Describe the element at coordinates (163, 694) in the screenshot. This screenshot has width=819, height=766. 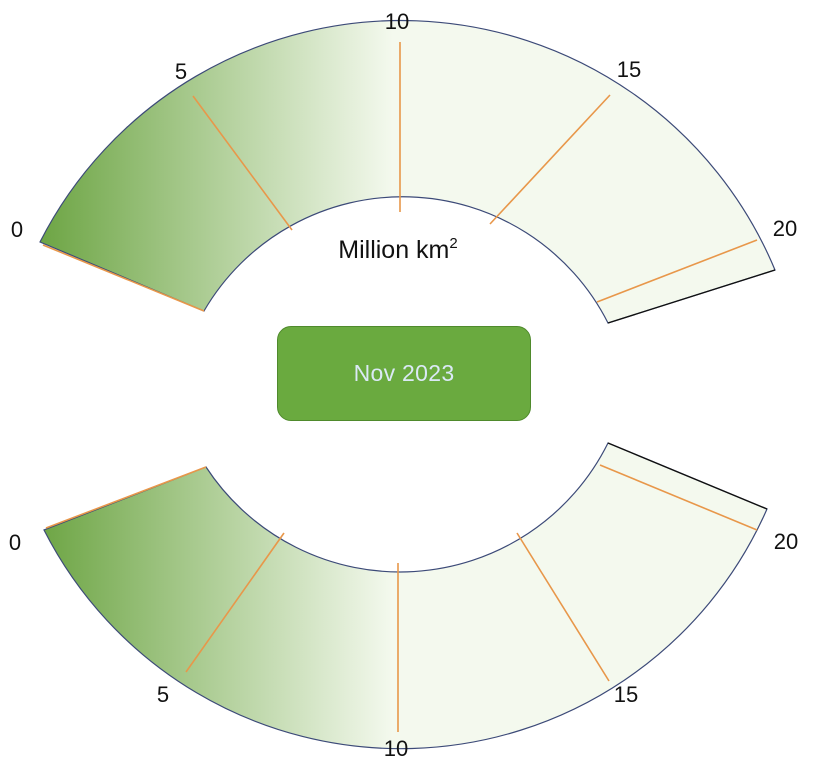
I see `lower-tick-label-5: 5` at that location.